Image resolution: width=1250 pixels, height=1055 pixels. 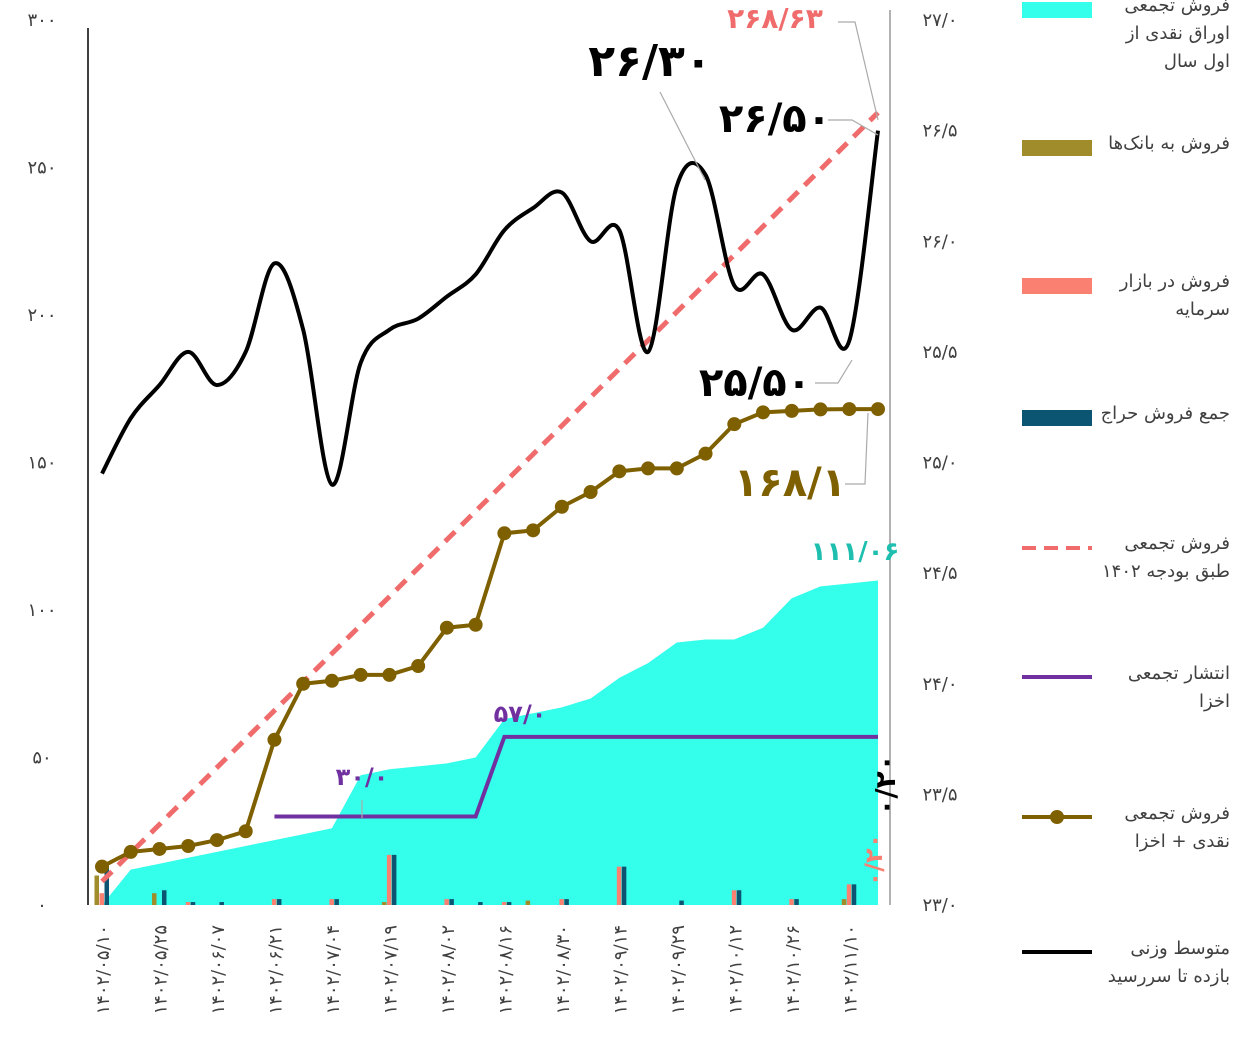 I want to click on legend-item: متوسط وزنی بازده تا سررسید, so click(x=1125, y=995).